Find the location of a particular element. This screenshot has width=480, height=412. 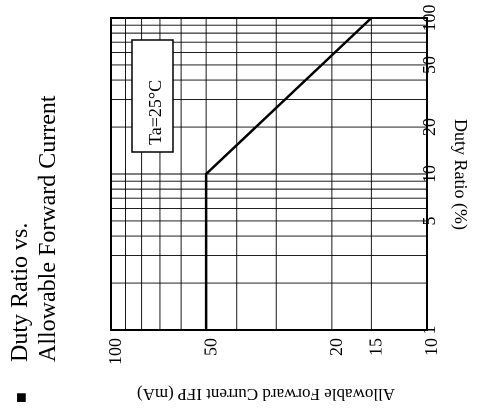

x-tick-label: 15 is located at coordinates (375, 347).